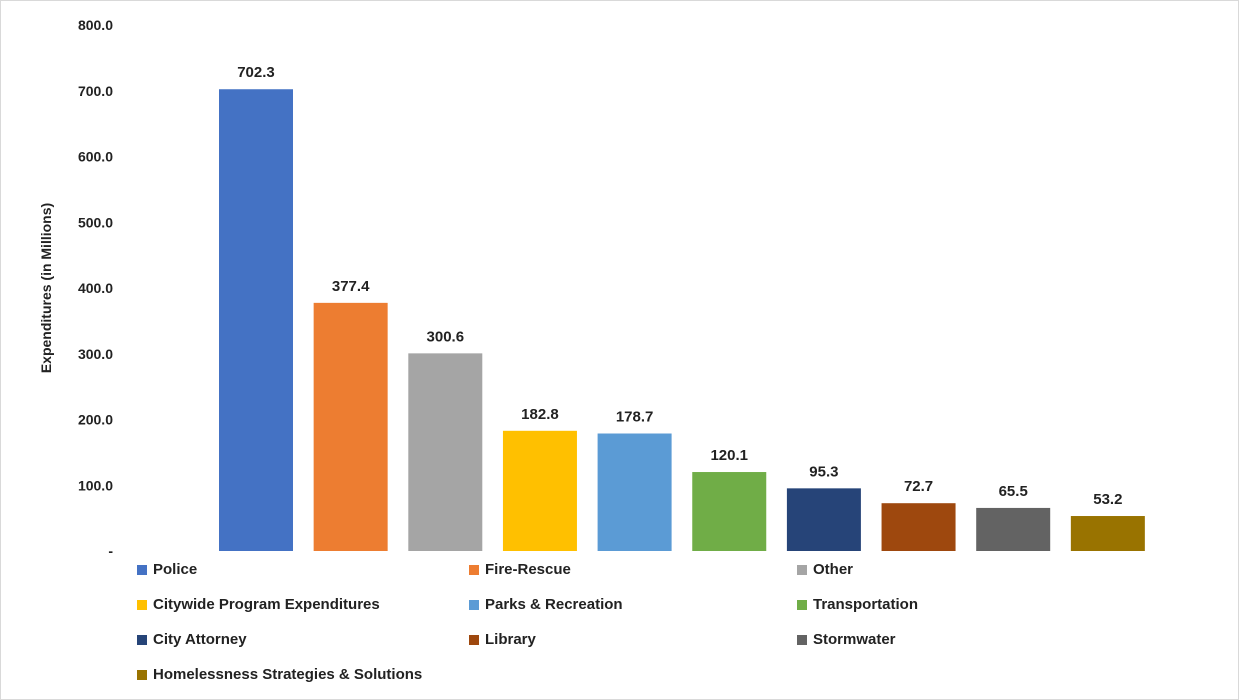 The image size is (1239, 700). I want to click on data-label: 95.3, so click(823, 471).